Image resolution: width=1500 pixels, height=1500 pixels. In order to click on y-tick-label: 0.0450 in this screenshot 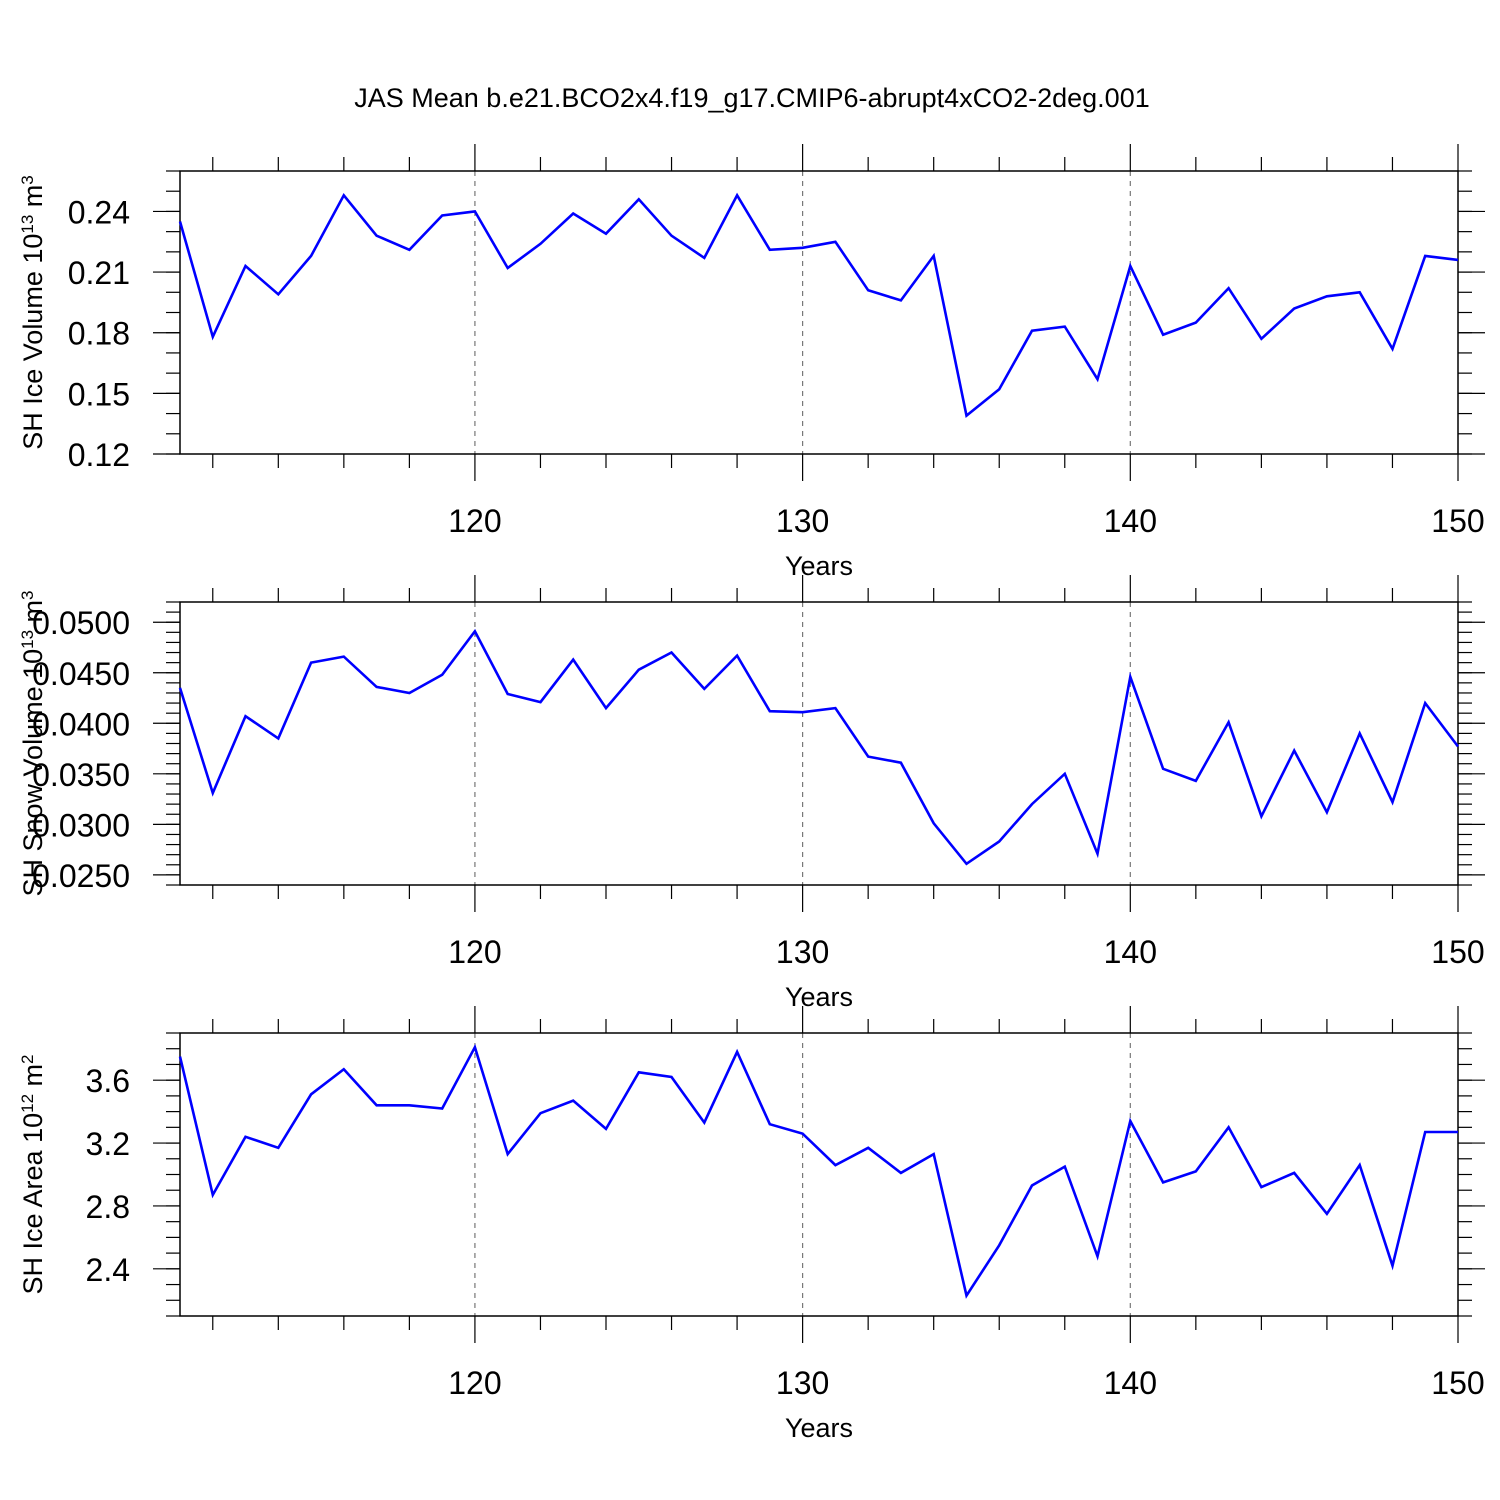, I will do `click(81, 674)`.